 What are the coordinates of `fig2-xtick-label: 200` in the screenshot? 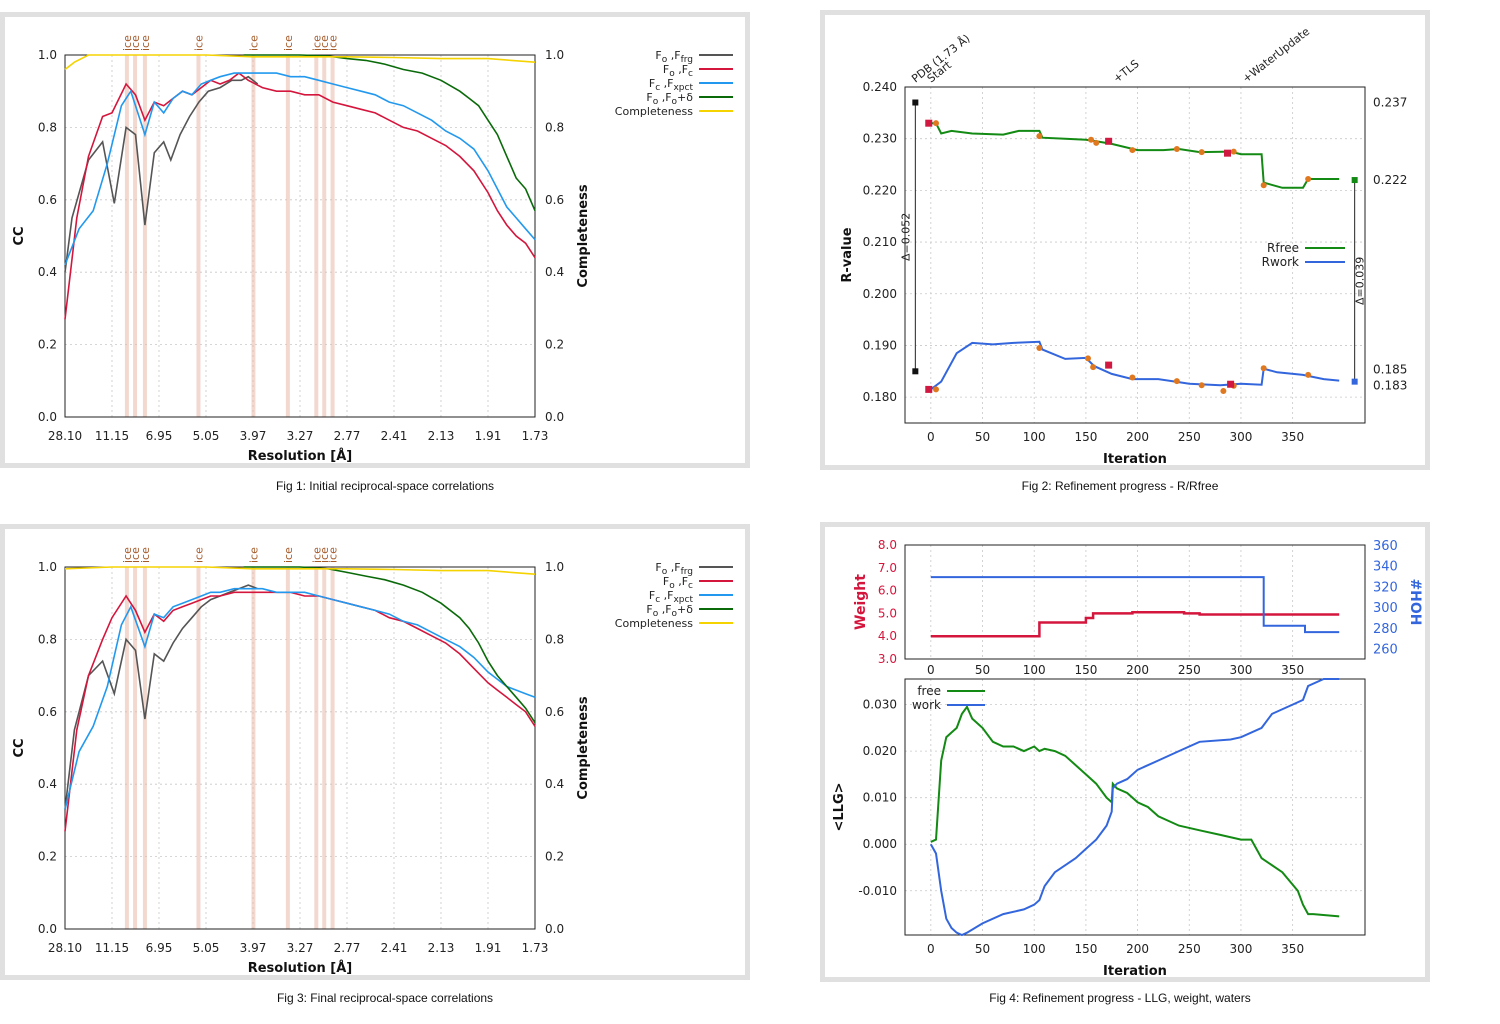 It's located at (1137, 437).